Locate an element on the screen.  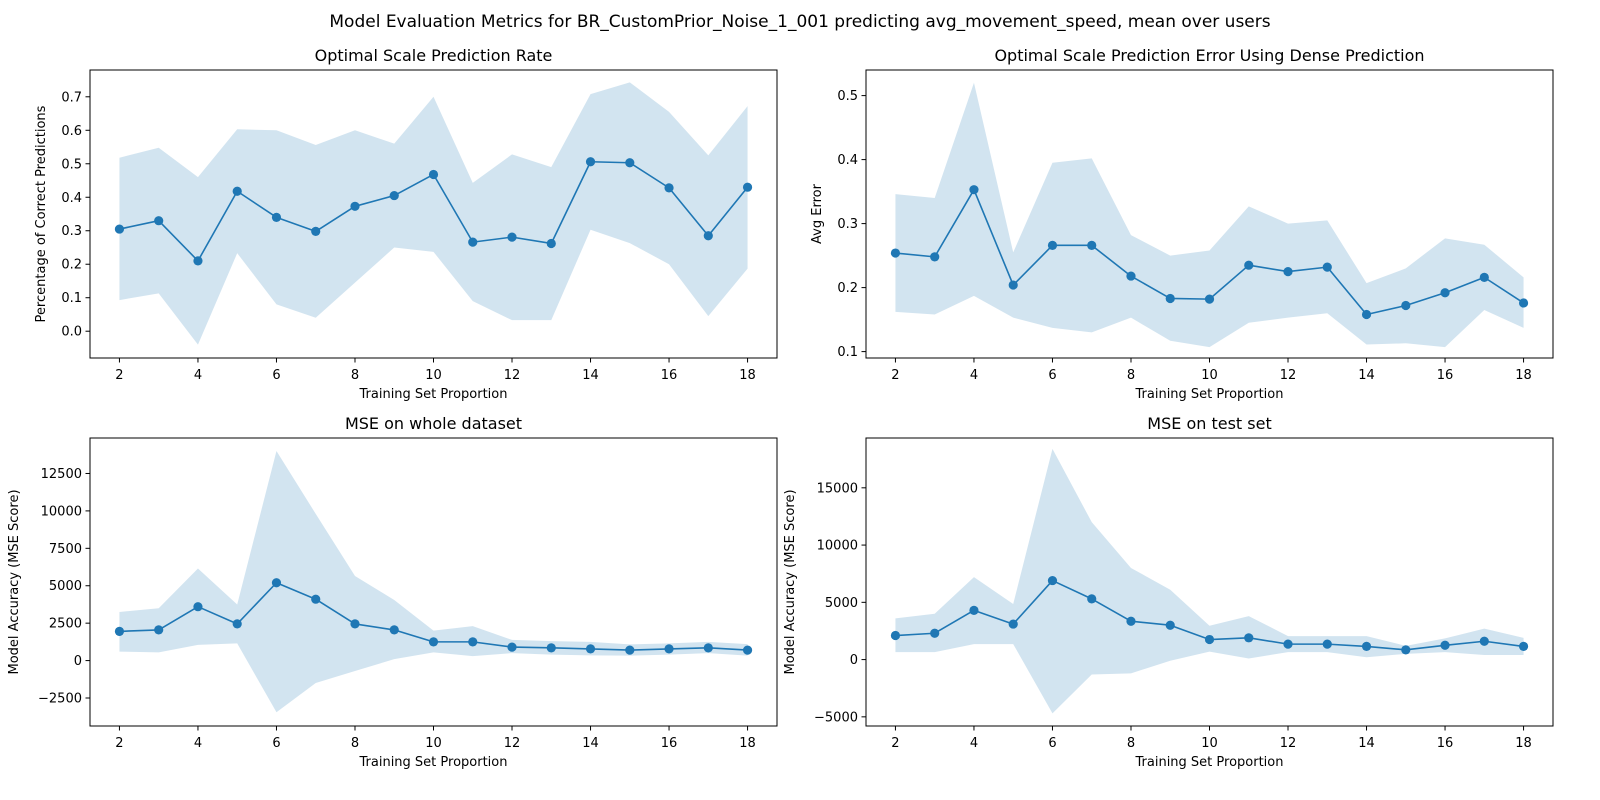
chart-3-xtick-label-14: 14 is located at coordinates (1366, 743).